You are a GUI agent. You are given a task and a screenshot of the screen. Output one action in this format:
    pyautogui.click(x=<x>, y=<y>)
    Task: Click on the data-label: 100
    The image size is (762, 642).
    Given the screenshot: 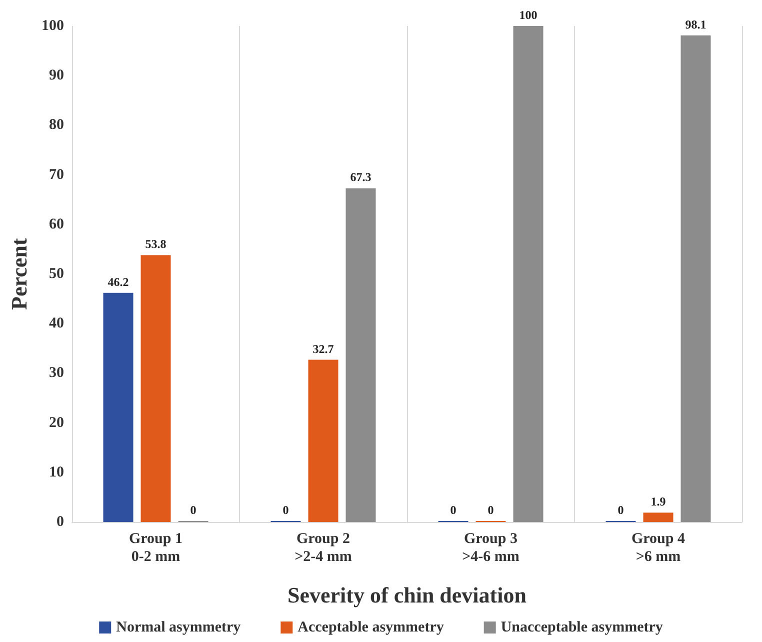 What is the action you would take?
    pyautogui.click(x=528, y=15)
    